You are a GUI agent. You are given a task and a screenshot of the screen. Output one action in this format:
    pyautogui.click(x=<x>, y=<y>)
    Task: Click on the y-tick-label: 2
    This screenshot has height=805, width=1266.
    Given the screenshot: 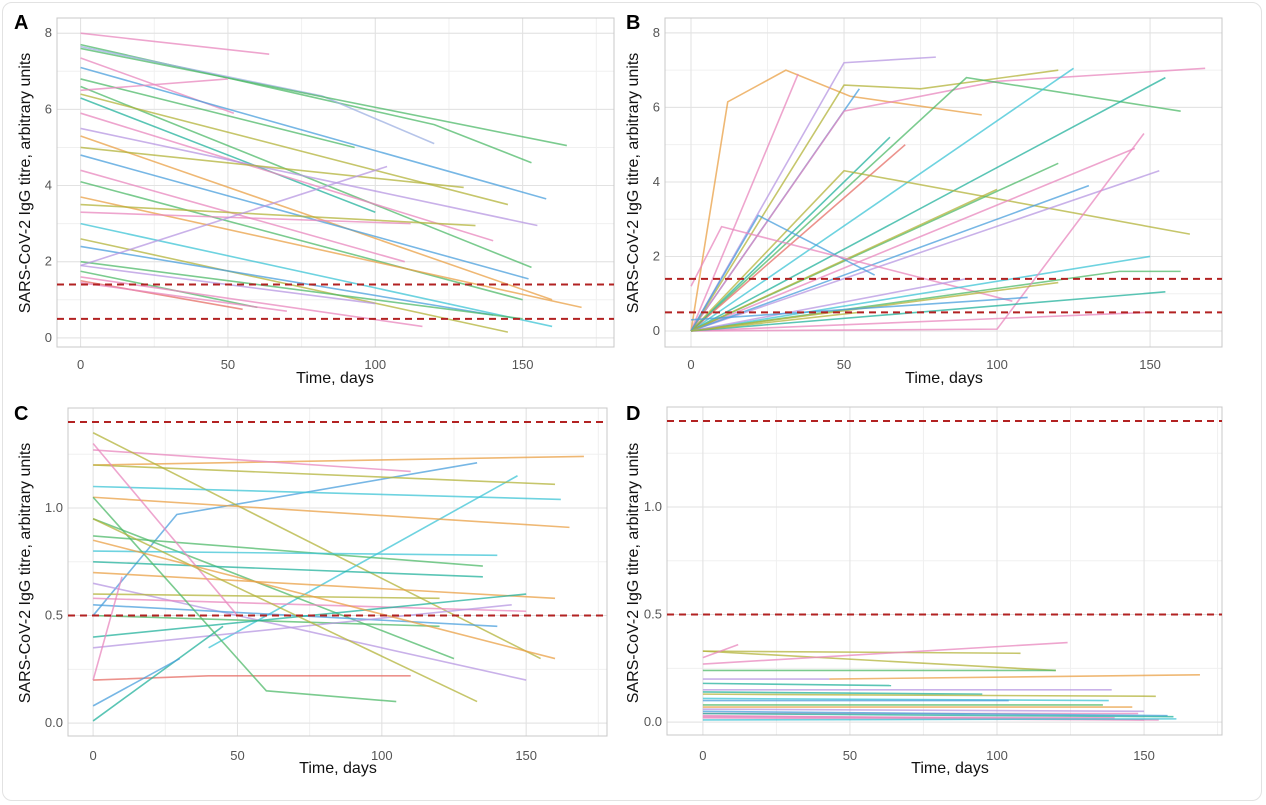 What is the action you would take?
    pyautogui.click(x=48, y=261)
    